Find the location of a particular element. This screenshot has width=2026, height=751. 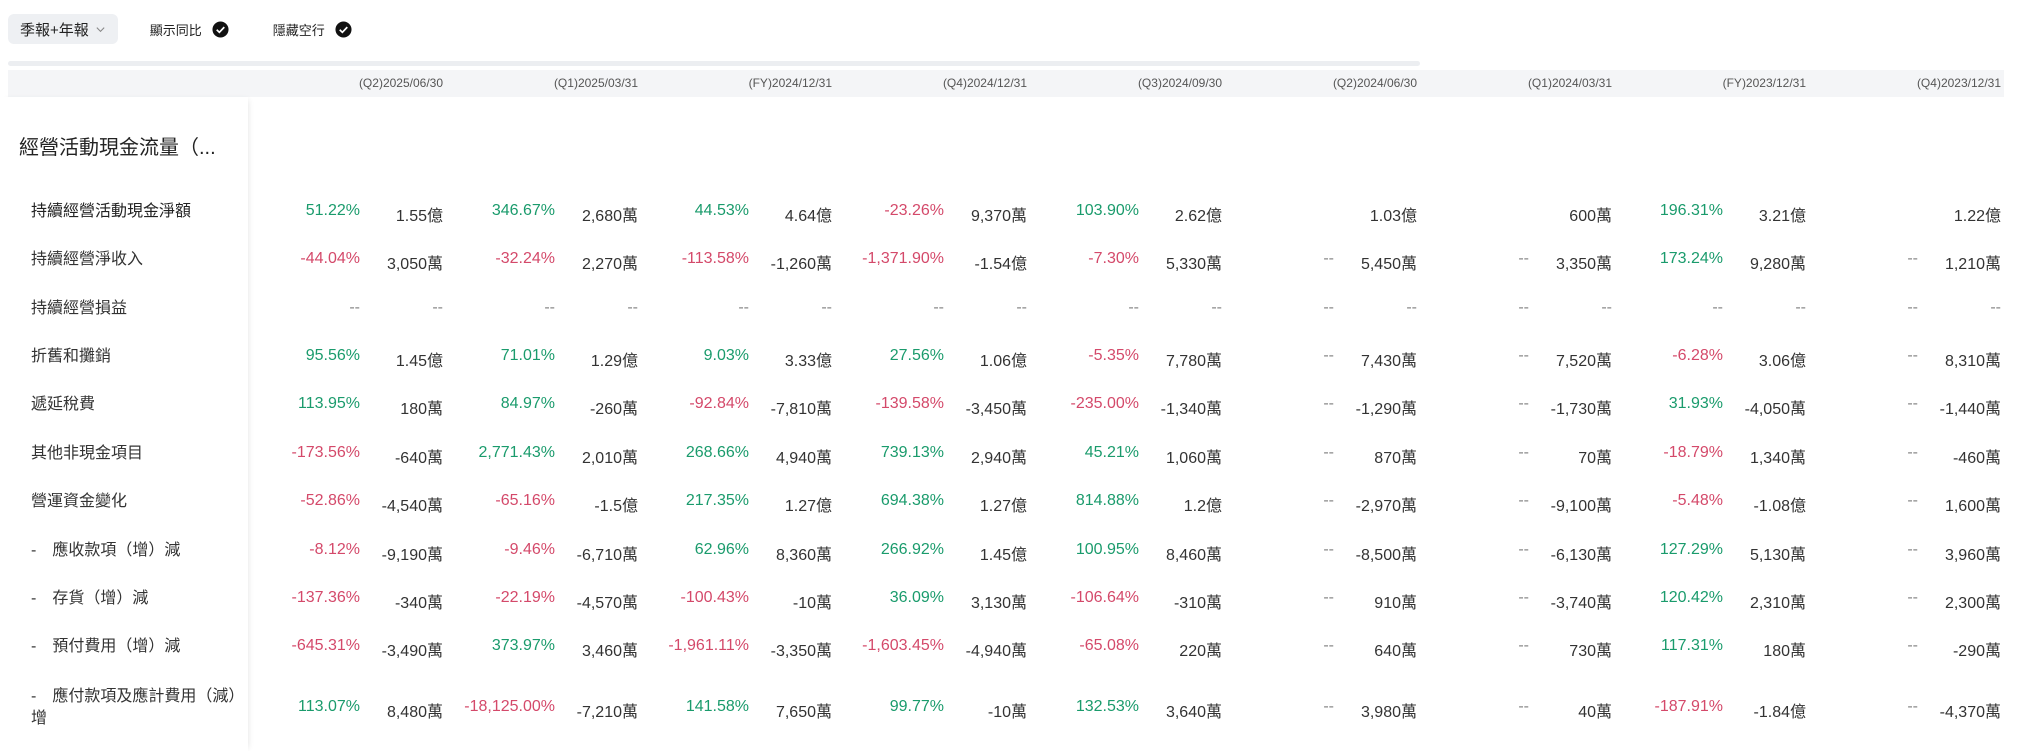

yoy-cell: -65.08% is located at coordinates (1109, 645).